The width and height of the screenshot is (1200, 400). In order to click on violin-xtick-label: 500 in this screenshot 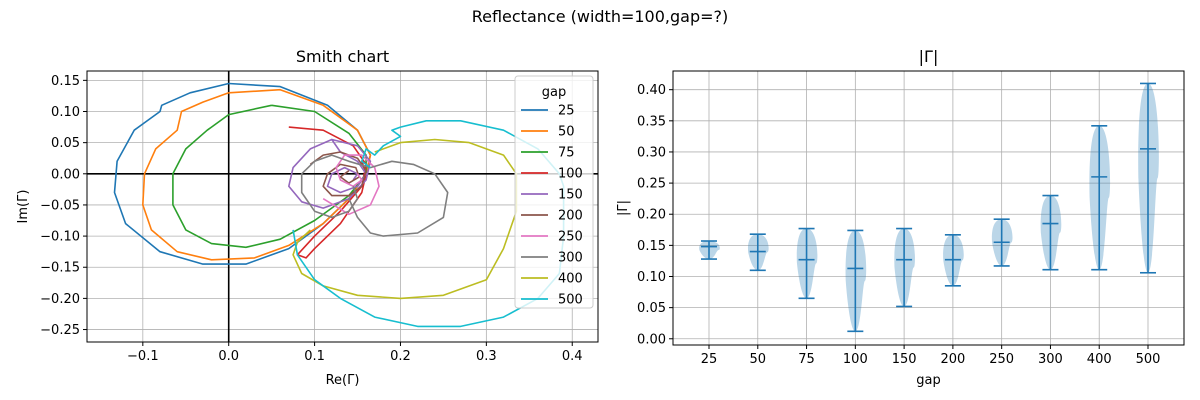, I will do `click(1148, 359)`.